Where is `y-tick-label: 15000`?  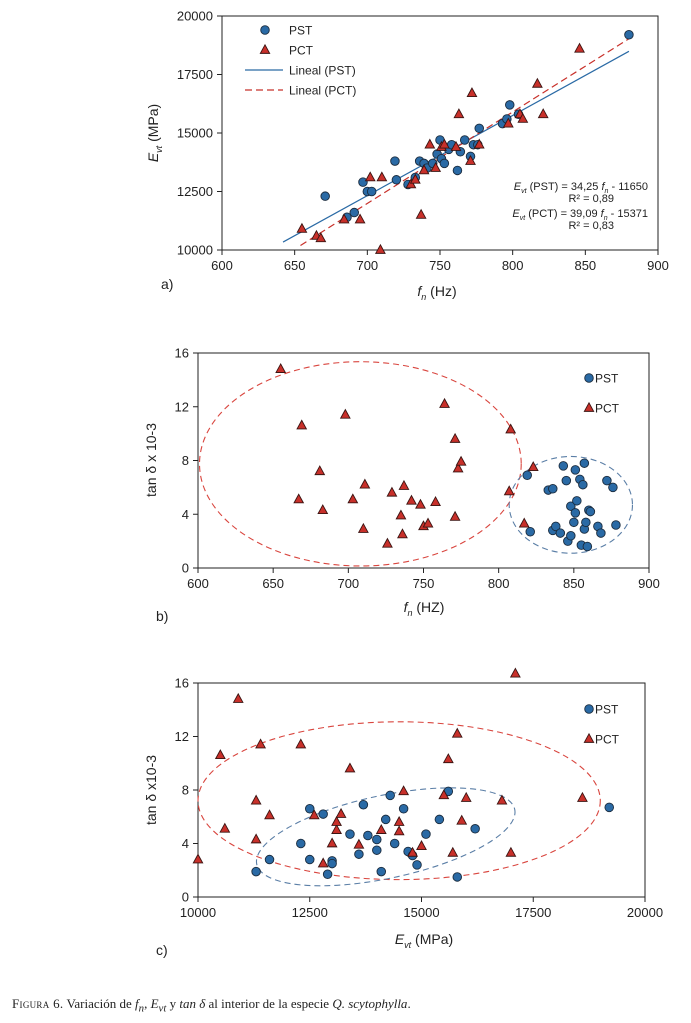
y-tick-label: 15000 is located at coordinates (195, 133).